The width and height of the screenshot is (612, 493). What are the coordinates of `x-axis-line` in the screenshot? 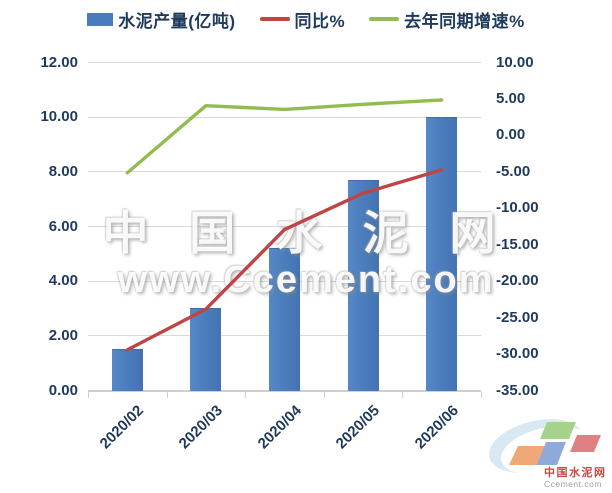 It's located at (284, 391).